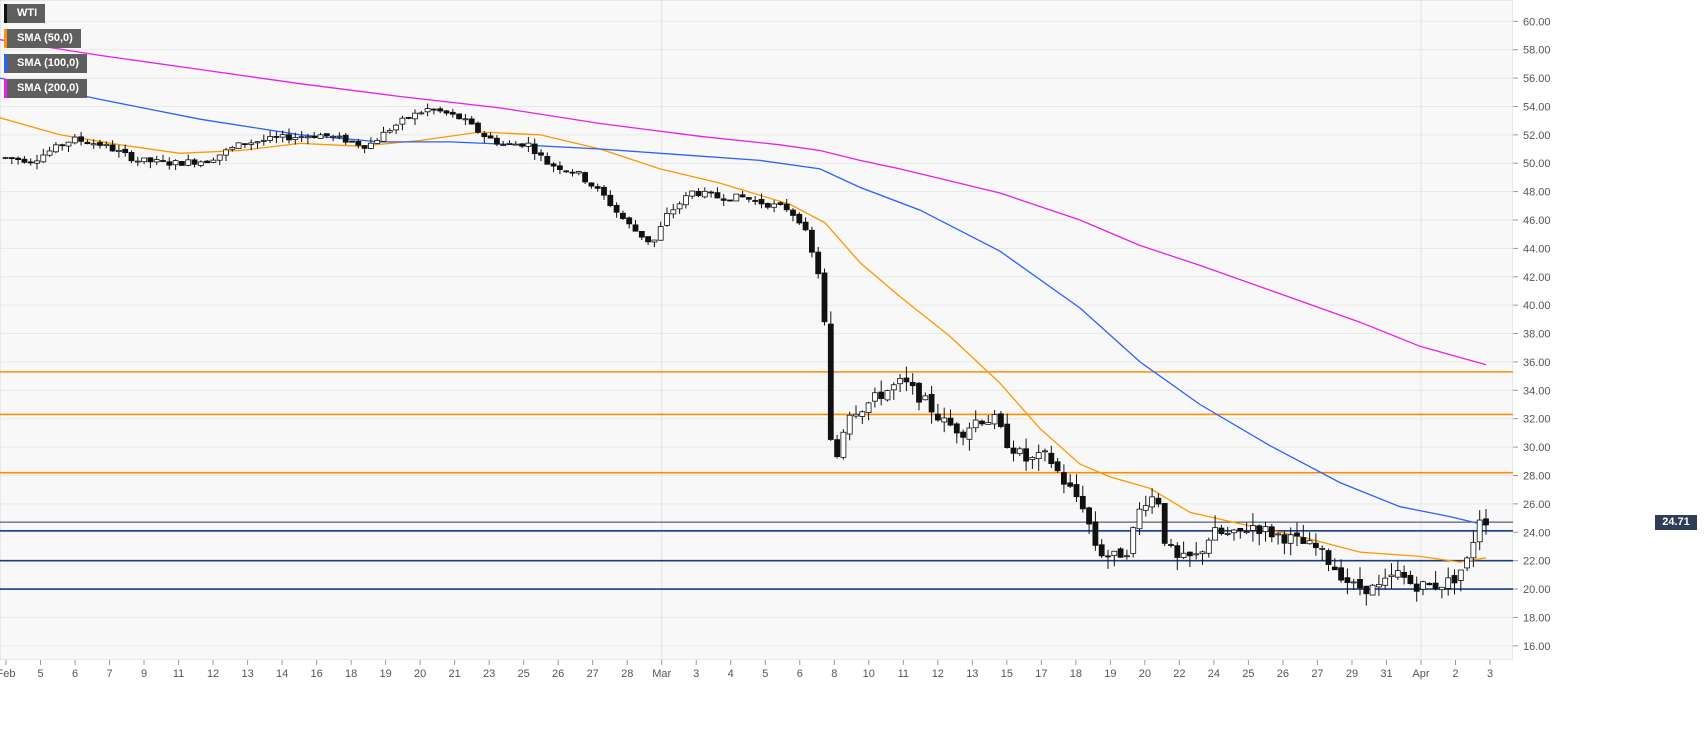 The height and width of the screenshot is (744, 1707). Describe the element at coordinates (1455, 674) in the screenshot. I see `x-tick-label: 2` at that location.